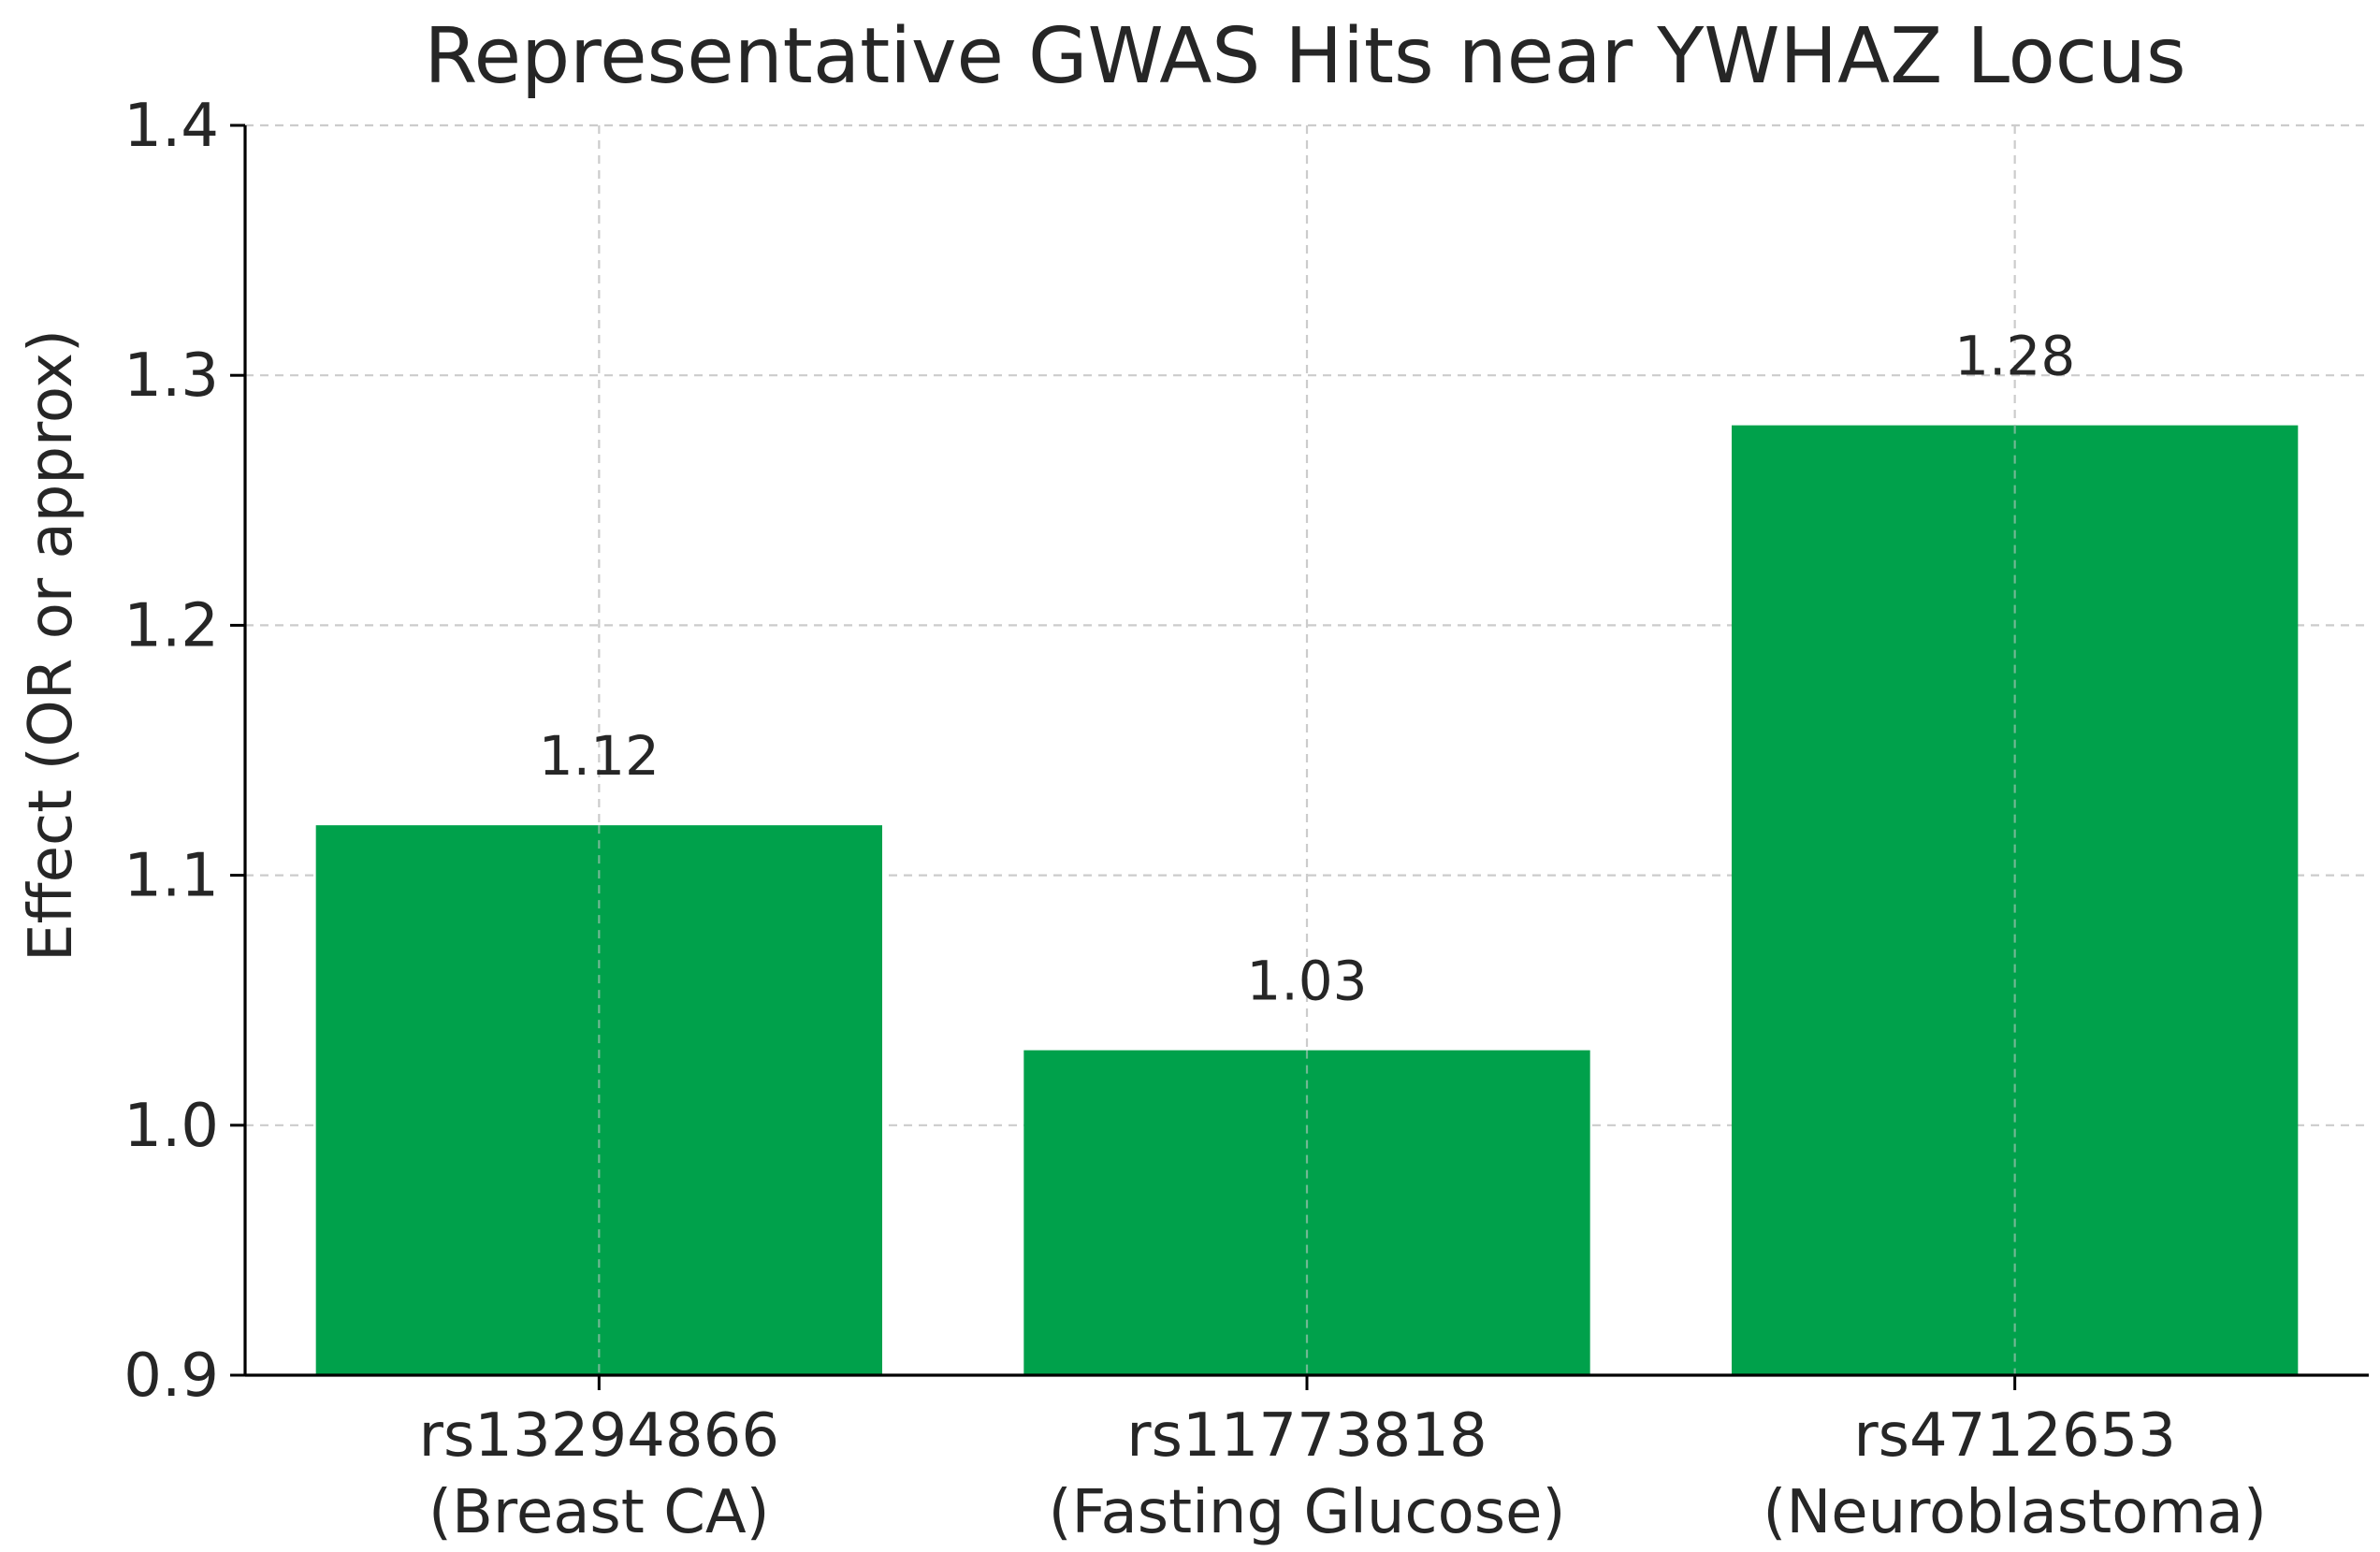  What do you see at coordinates (599, 1512) in the screenshot?
I see `x-tick-label: (Breast CA)` at bounding box center [599, 1512].